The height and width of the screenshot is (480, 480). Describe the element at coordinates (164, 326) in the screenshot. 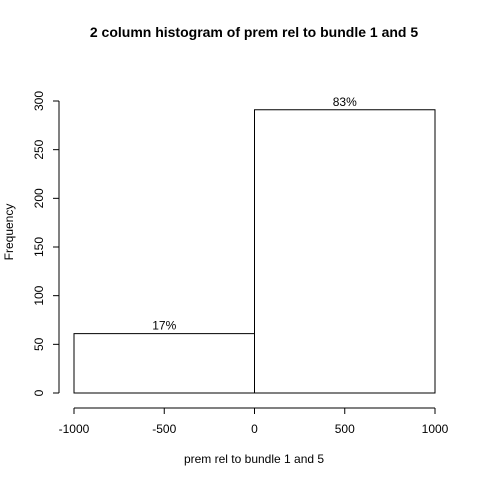

I see `bar-percent-label: 17%` at that location.